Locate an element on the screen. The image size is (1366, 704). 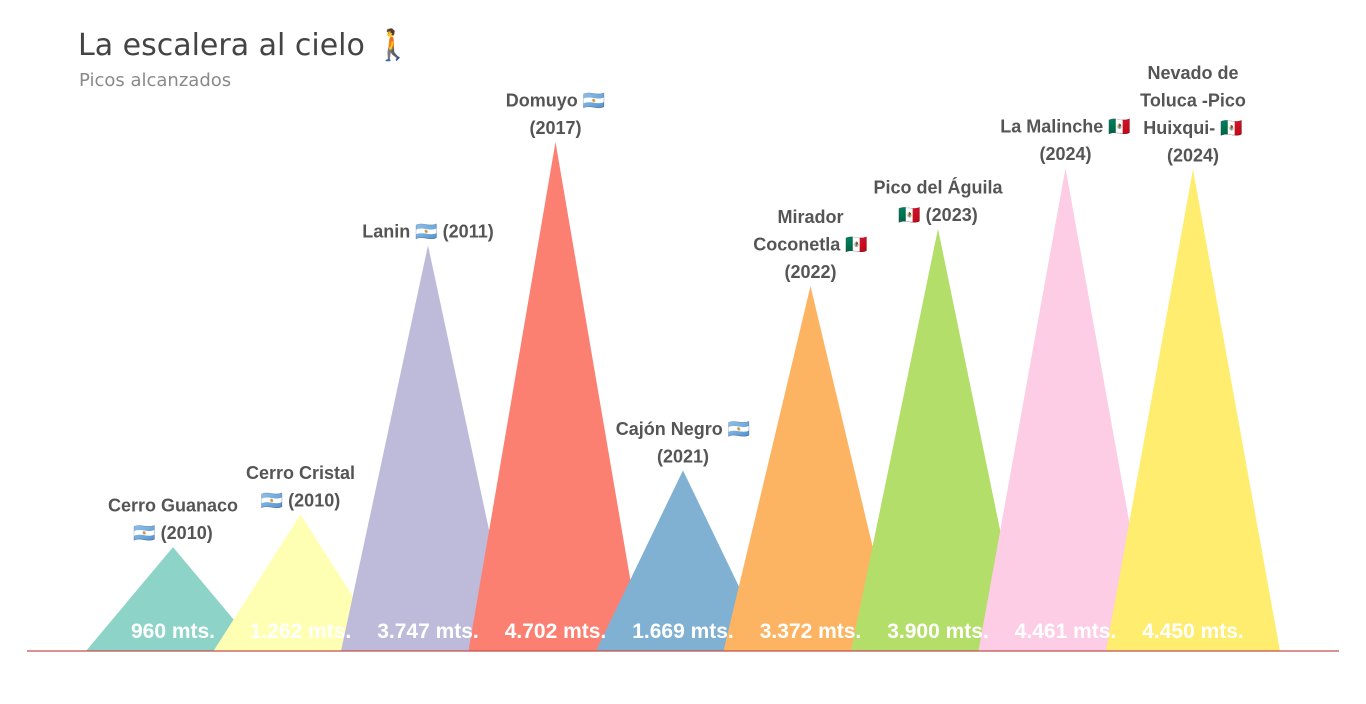
value-label: 3.372 mts. is located at coordinates (811, 631).